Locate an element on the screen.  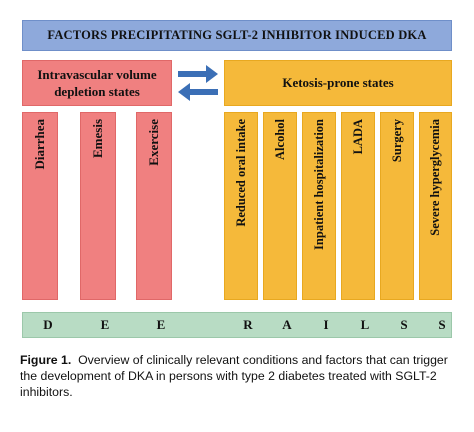
factor-label: Alcohol is located at coordinates (279, 139).